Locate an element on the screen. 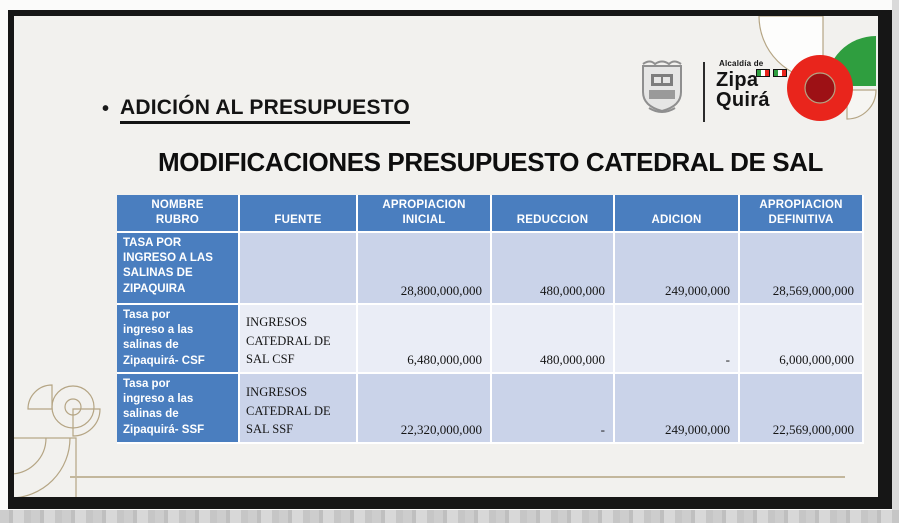  column-header-fuente: FUENTE is located at coordinates (299, 214).